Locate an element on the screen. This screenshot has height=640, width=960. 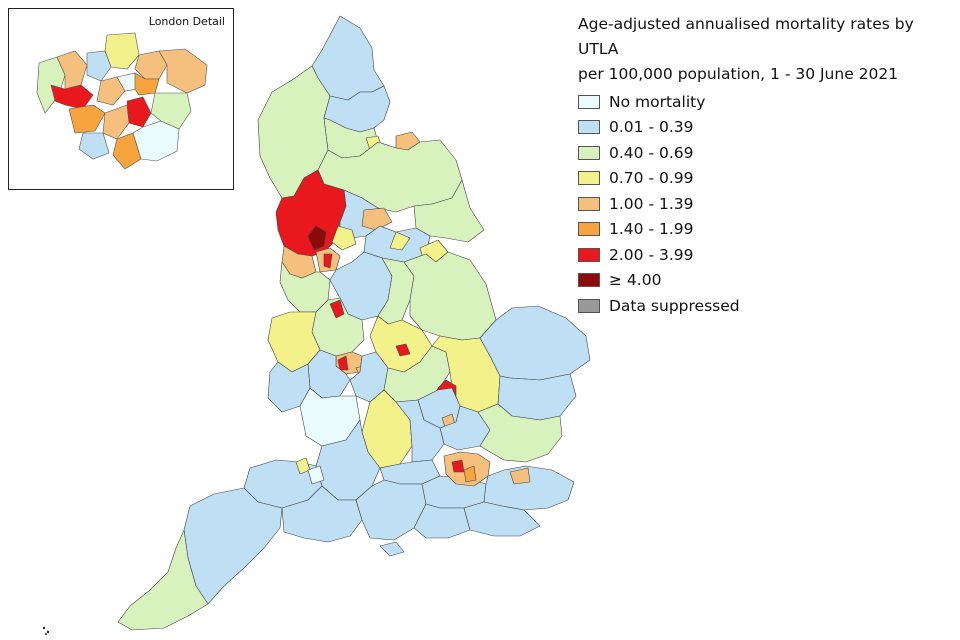
legend-item: 0.01 - 0.39 is located at coordinates (764, 128).